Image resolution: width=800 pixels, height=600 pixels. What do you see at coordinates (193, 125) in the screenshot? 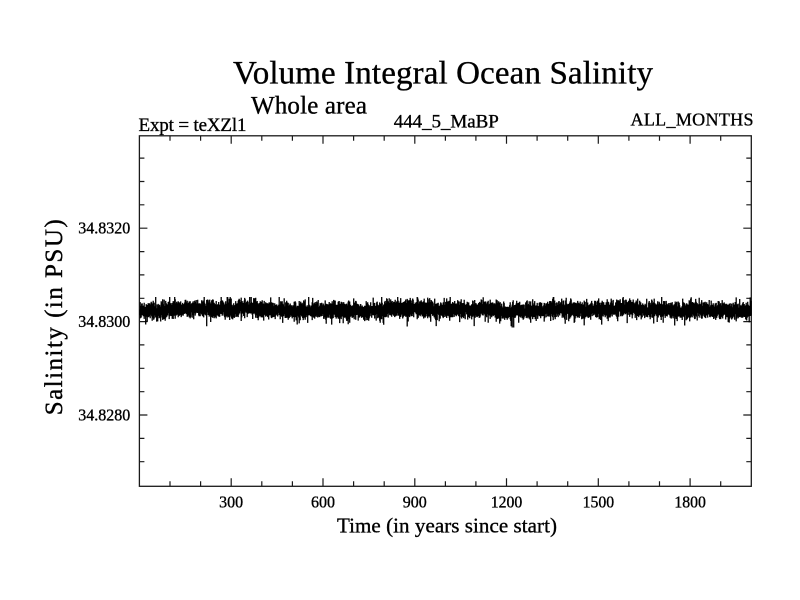
I see `svg-text: Expt = teXZl1` at bounding box center [193, 125].